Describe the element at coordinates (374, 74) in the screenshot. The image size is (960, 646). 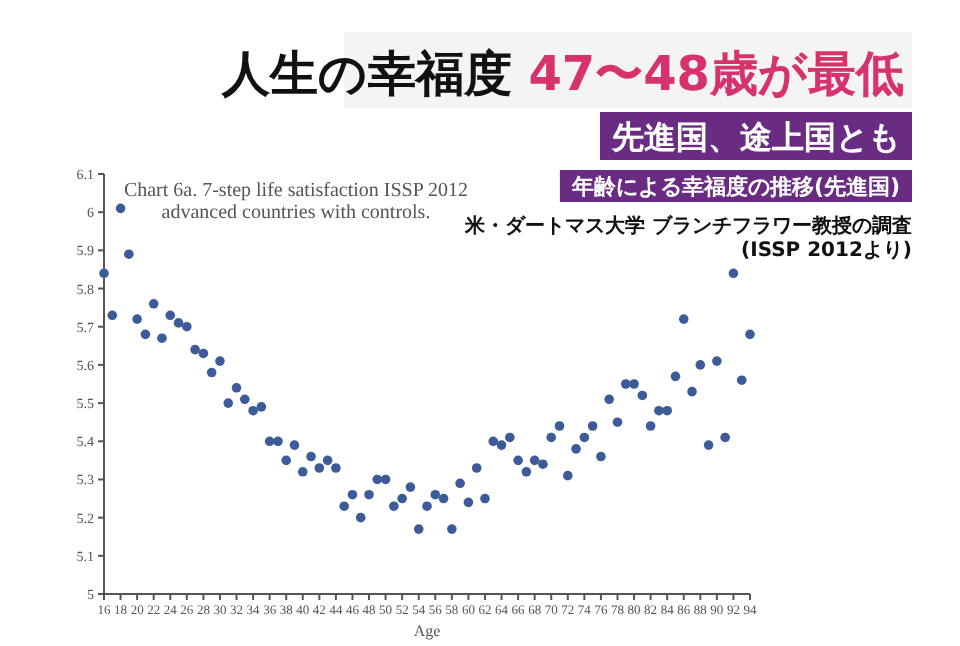
I see `text: 人生の幸福度` at that location.